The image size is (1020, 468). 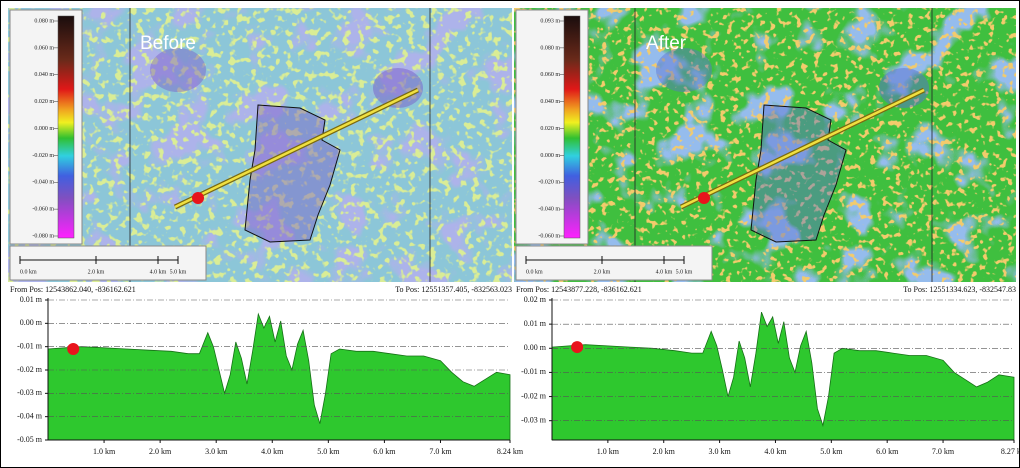 What do you see at coordinates (30, 415) in the screenshot?
I see `y-tick-label: -0.04 m` at bounding box center [30, 415].